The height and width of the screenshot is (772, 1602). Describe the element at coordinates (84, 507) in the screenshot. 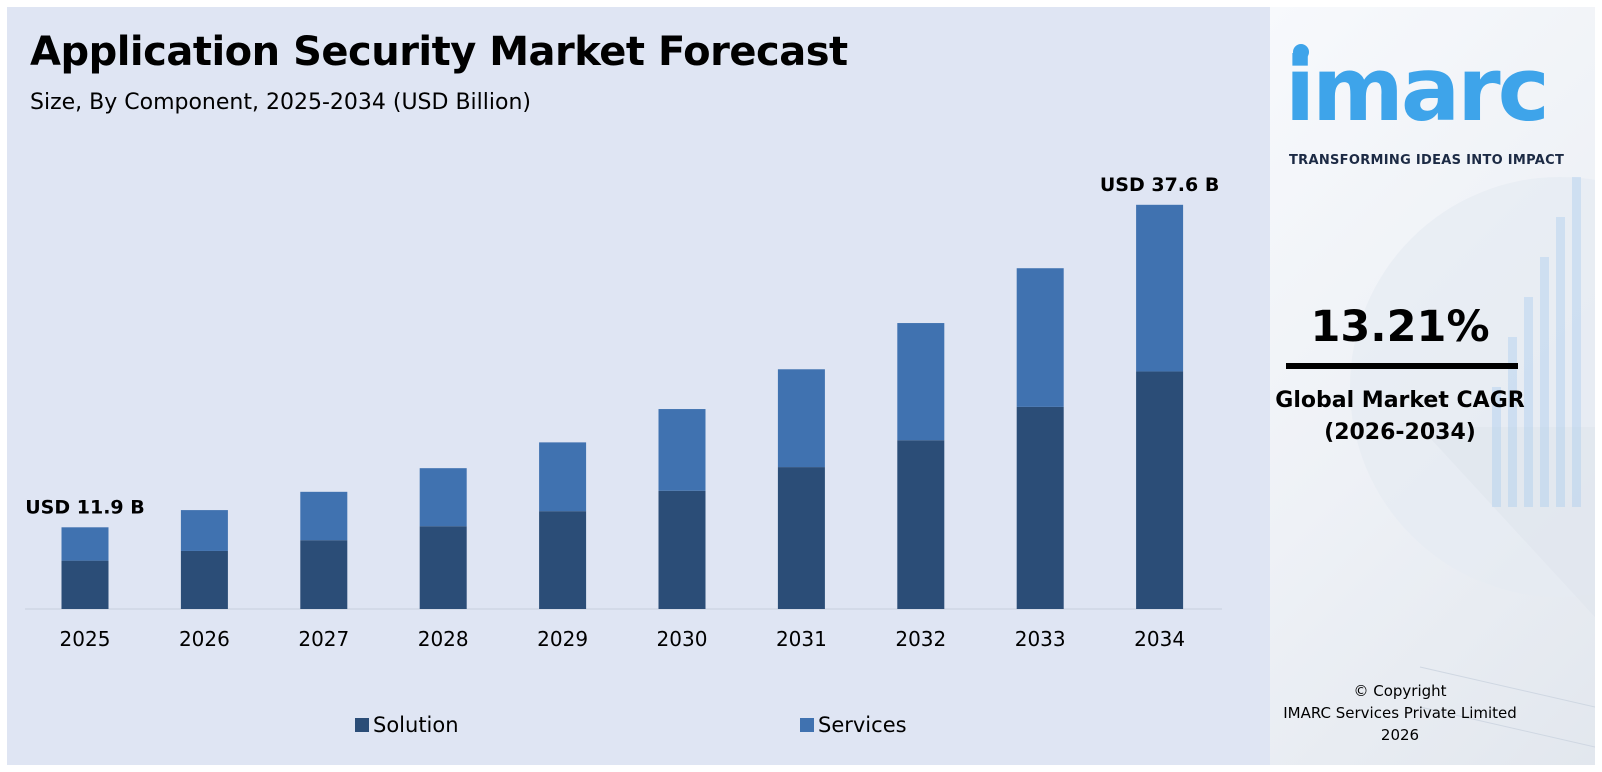

I see `data-label-2025: USD 11.9 B` at that location.